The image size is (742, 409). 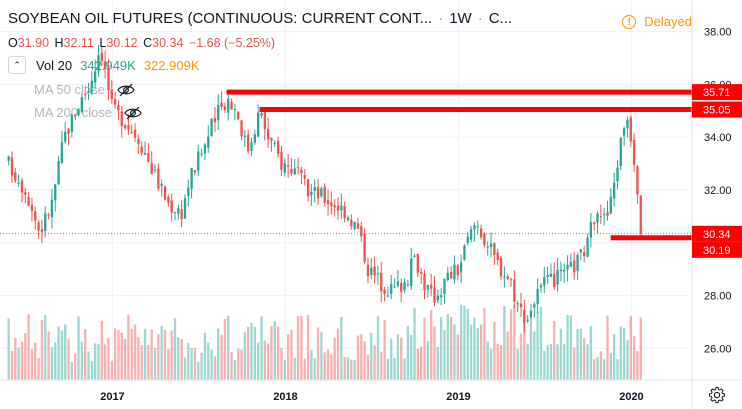 What do you see at coordinates (88, 112) in the screenshot?
I see `ma200-indicator-legend: MA 200 close` at bounding box center [88, 112].